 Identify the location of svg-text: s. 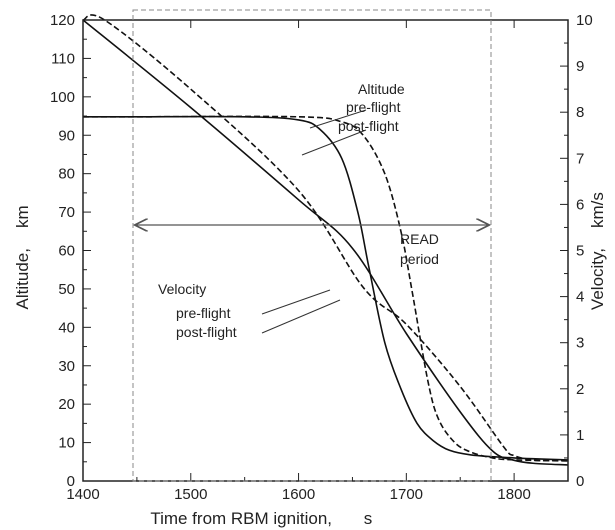
(368, 518).